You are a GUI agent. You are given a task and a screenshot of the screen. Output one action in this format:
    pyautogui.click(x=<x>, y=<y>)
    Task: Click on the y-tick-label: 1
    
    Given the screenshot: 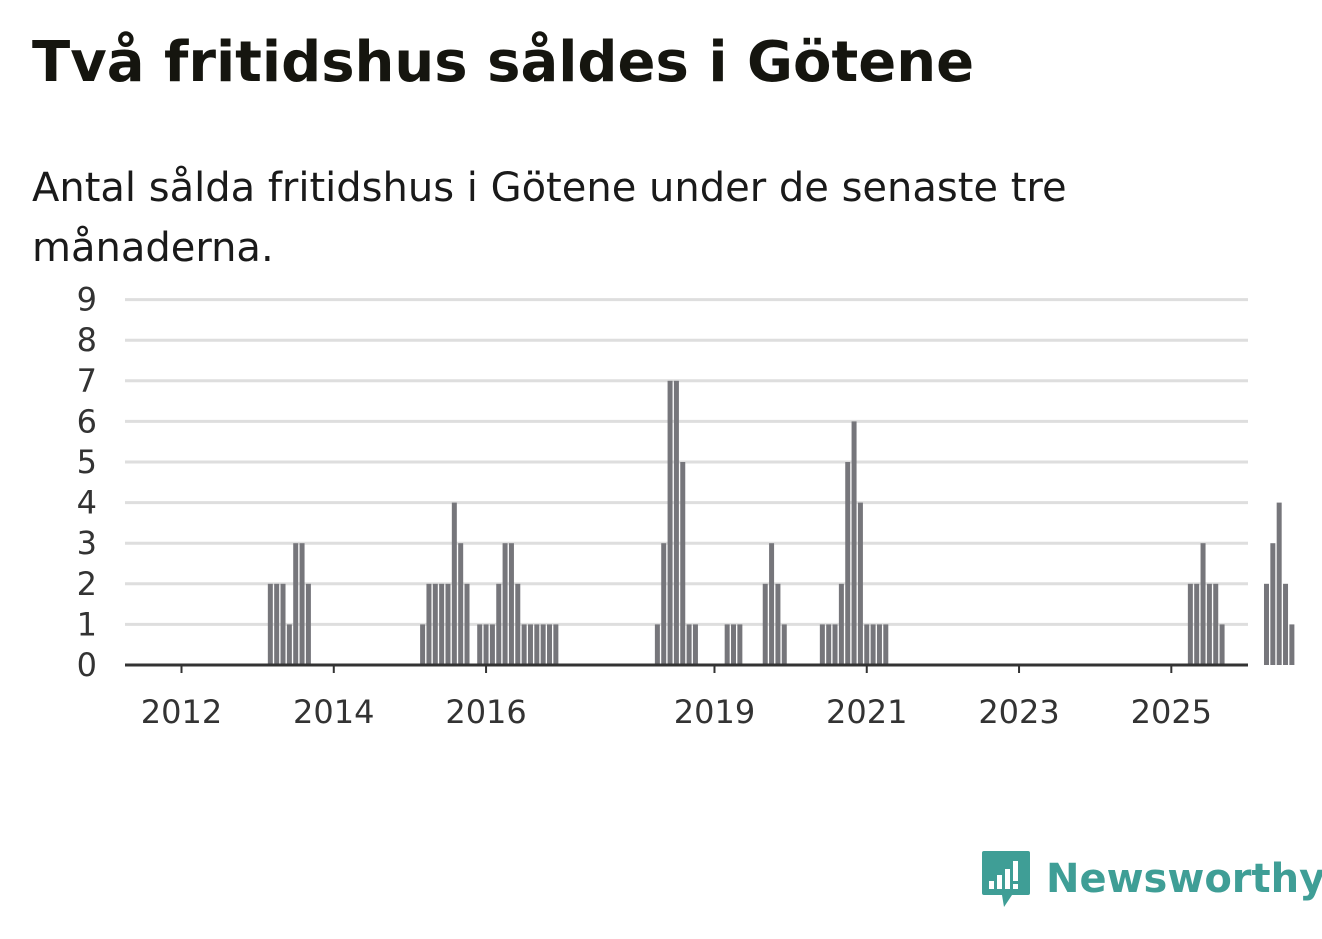 What is the action you would take?
    pyautogui.click(x=87, y=624)
    